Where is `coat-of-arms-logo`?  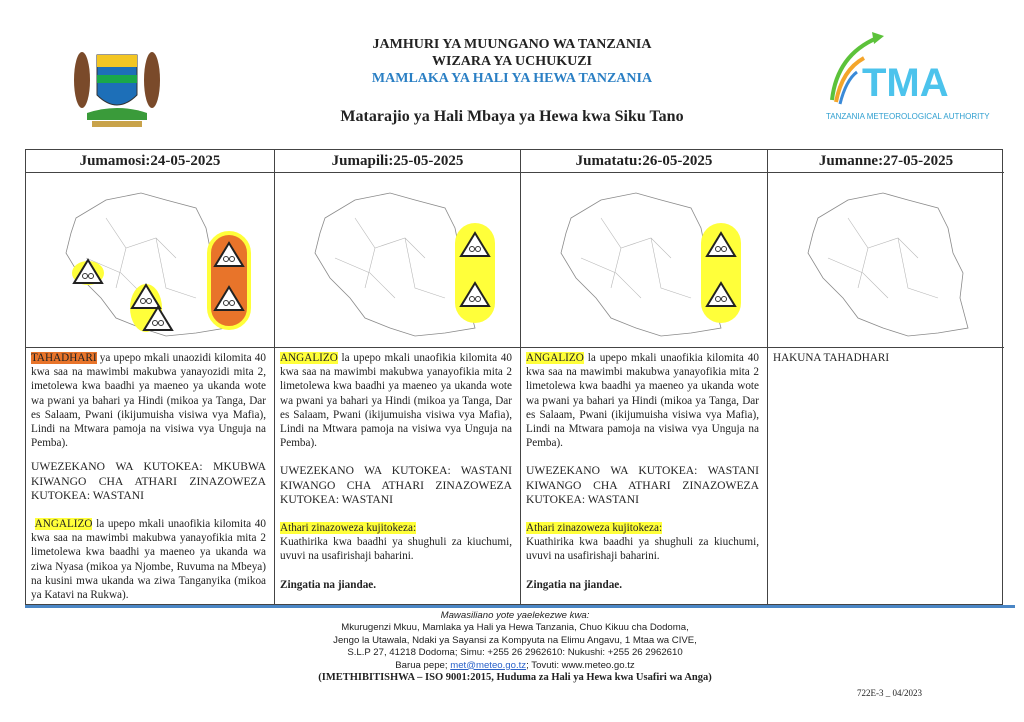 coat-of-arms-logo is located at coordinates (117, 89).